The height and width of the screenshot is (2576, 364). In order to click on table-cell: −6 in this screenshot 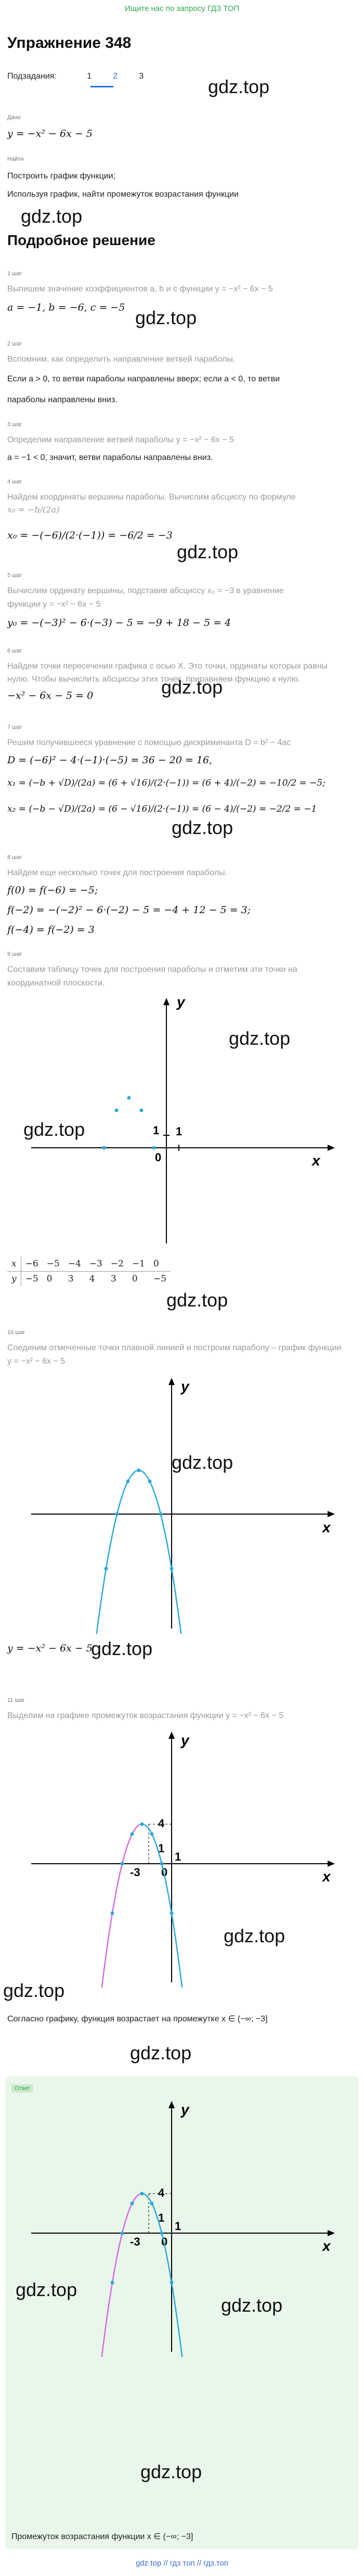, I will do `click(32, 1264)`.